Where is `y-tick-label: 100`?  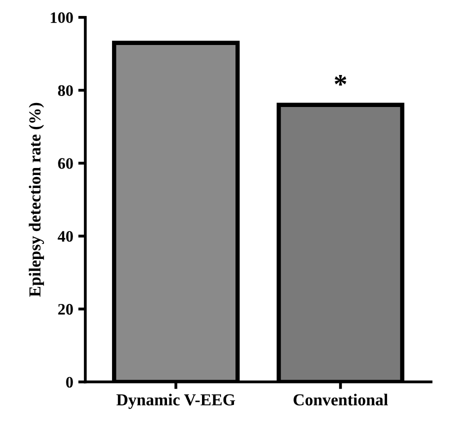 y-tick-label: 100 is located at coordinates (61, 18).